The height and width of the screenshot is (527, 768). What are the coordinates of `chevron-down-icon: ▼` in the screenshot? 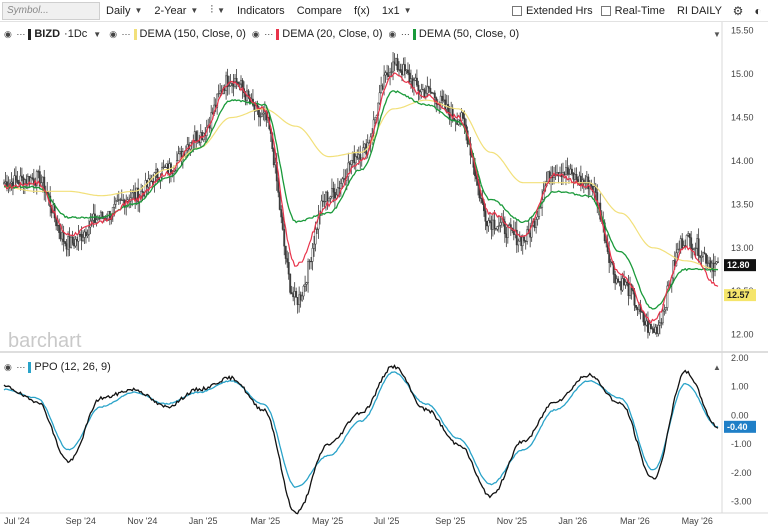 It's located at (97, 34).